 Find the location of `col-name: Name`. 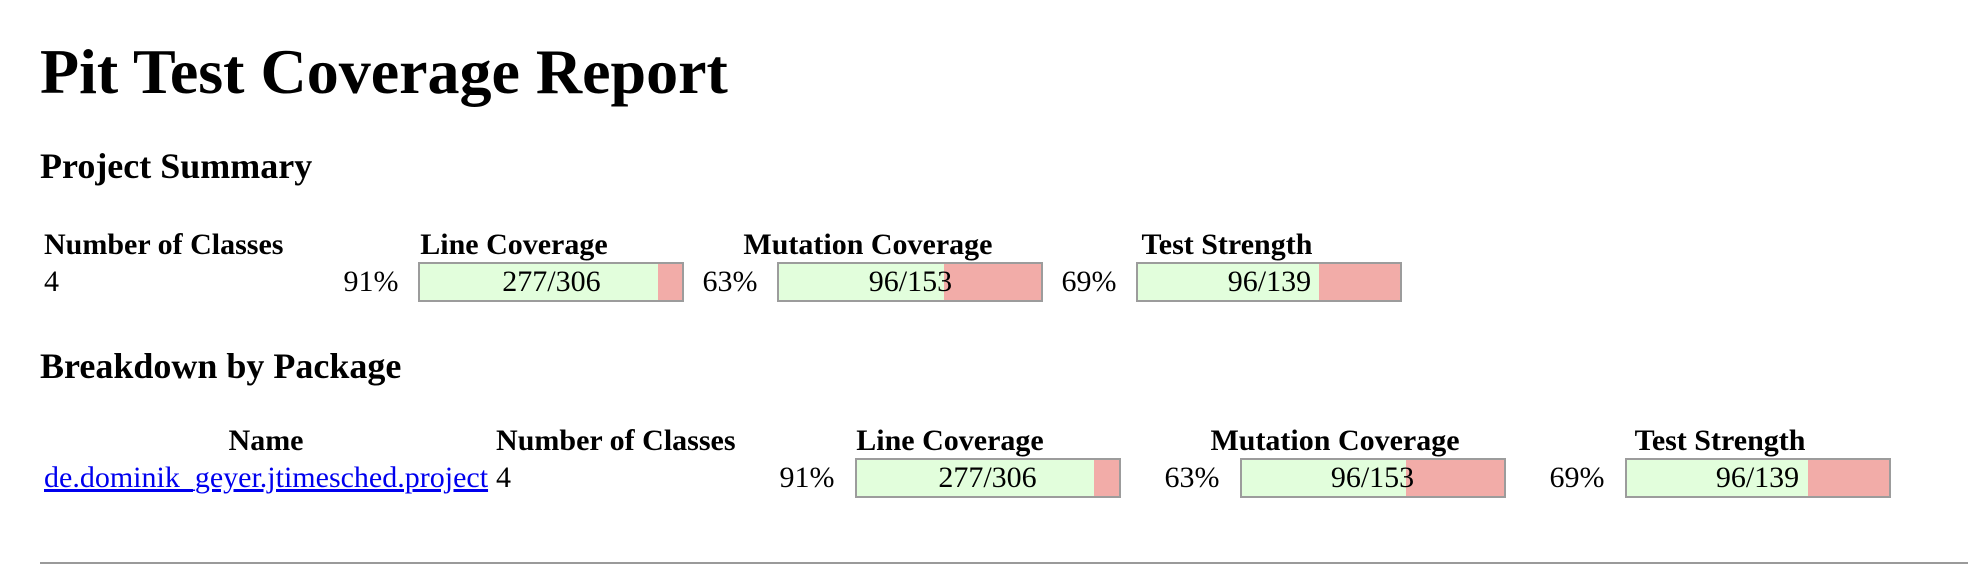

col-name: Name is located at coordinates (266, 440).